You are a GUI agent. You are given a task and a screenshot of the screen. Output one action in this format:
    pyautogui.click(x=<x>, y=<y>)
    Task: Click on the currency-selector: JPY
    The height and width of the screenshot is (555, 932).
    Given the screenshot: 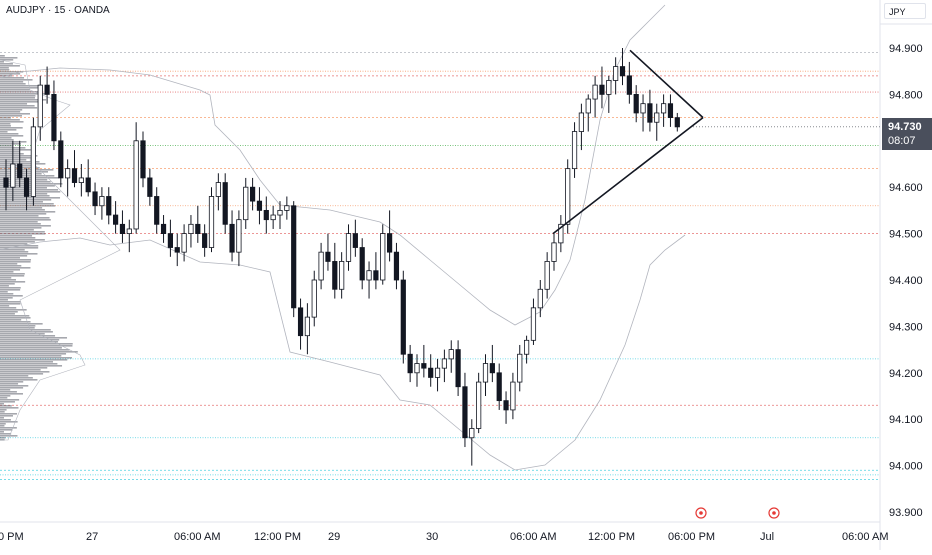 What is the action you would take?
    pyautogui.click(x=905, y=11)
    